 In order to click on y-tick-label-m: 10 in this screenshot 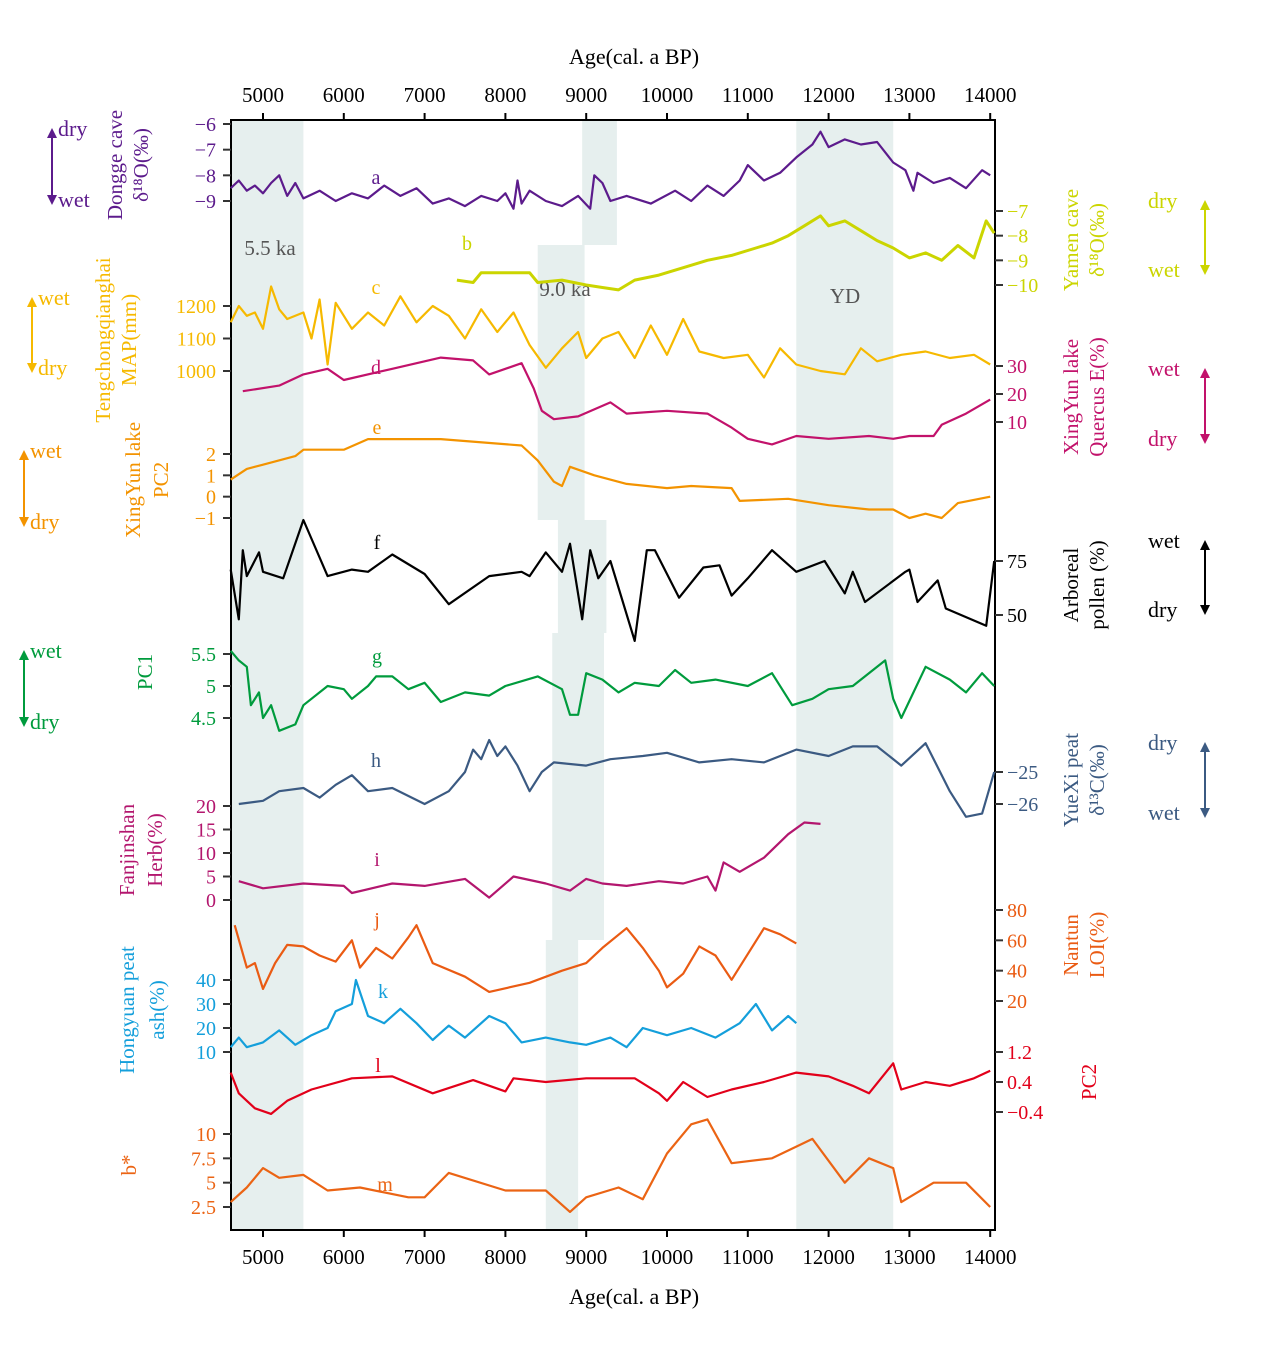, I will do `click(206, 1135)`.